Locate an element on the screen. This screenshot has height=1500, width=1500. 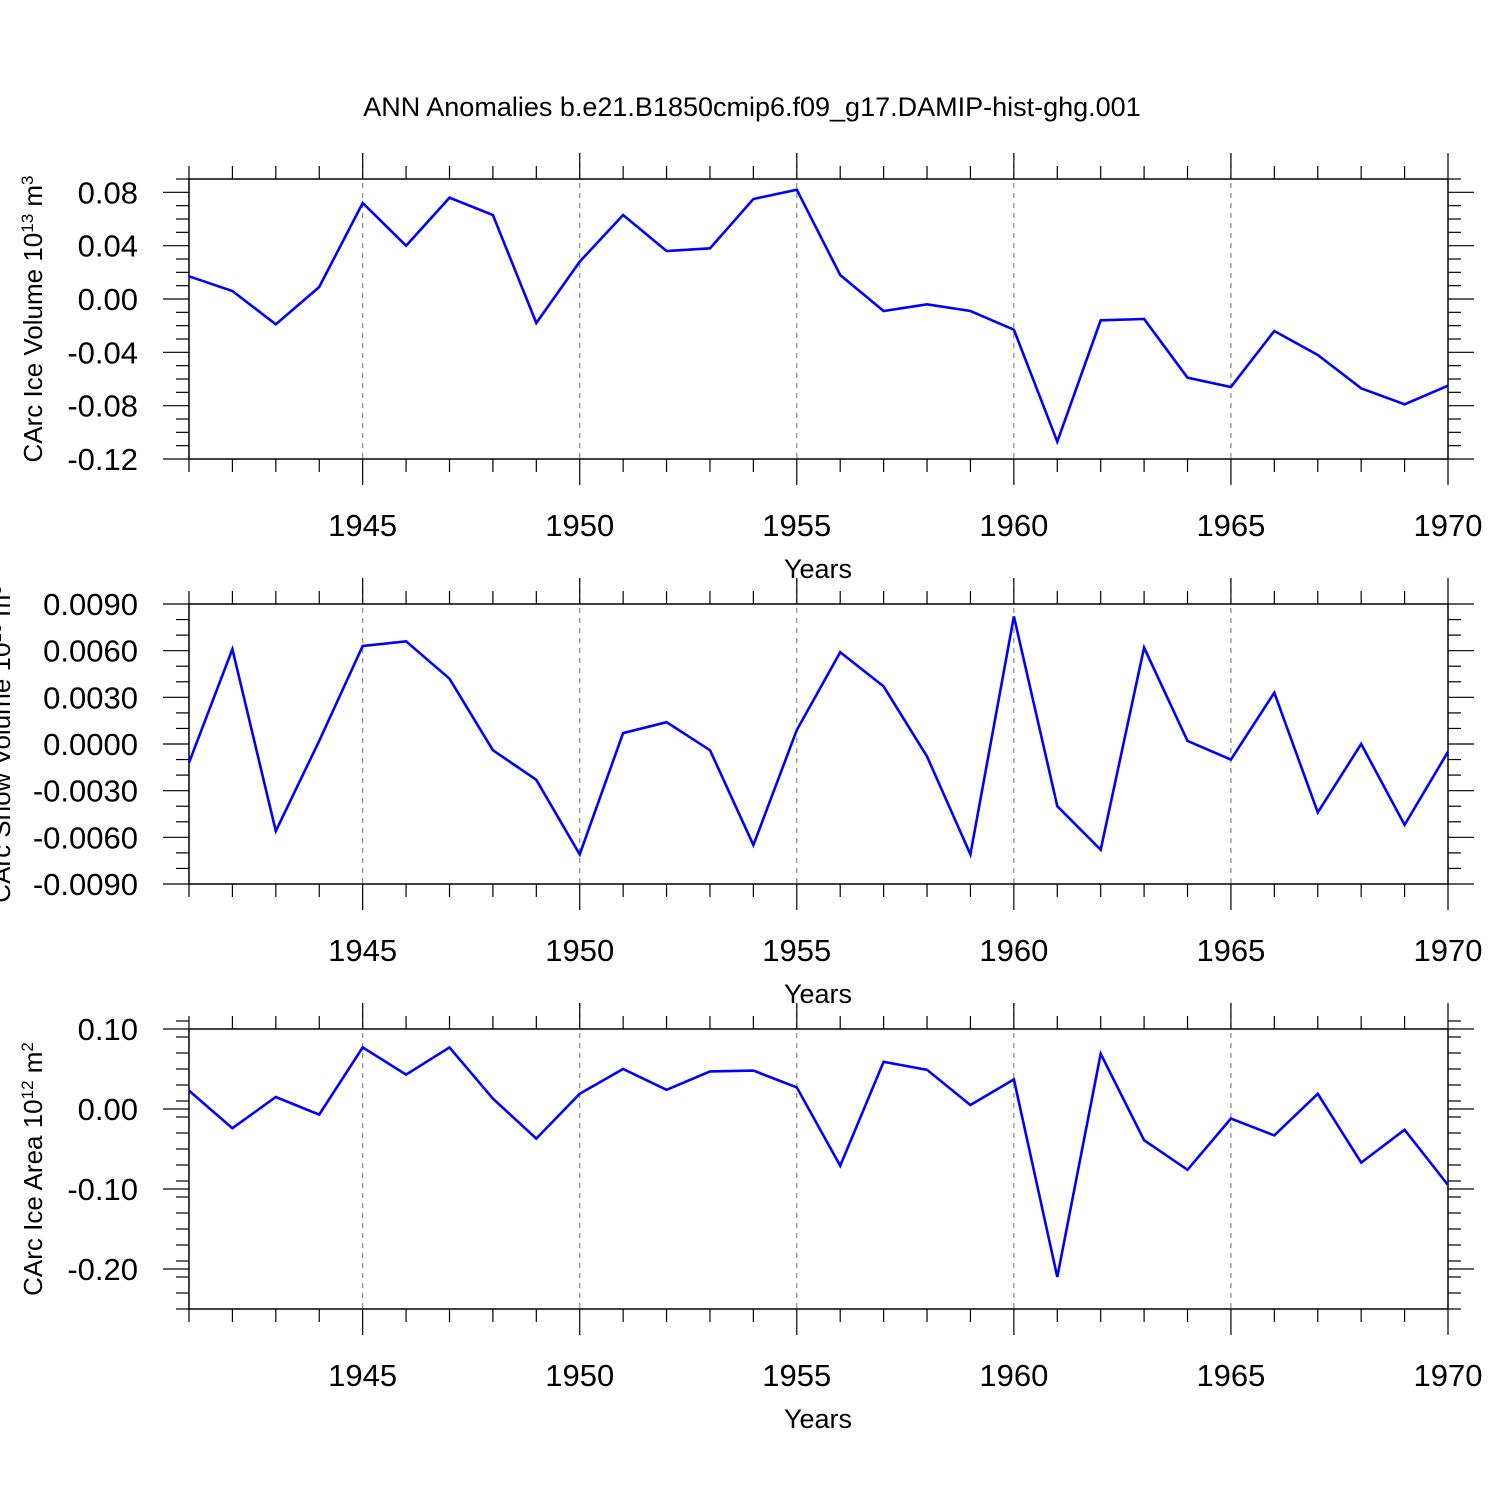
panel-snow-volume-ytick-label: 0.0000 is located at coordinates (90, 744).